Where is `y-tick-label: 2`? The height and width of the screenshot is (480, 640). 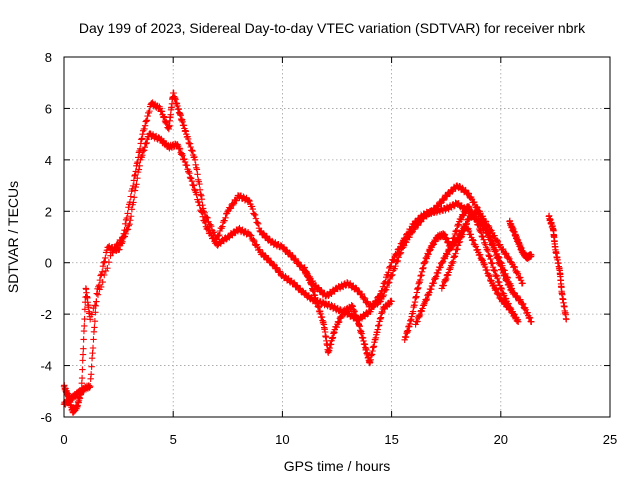 y-tick-label: 2 is located at coordinates (48, 211).